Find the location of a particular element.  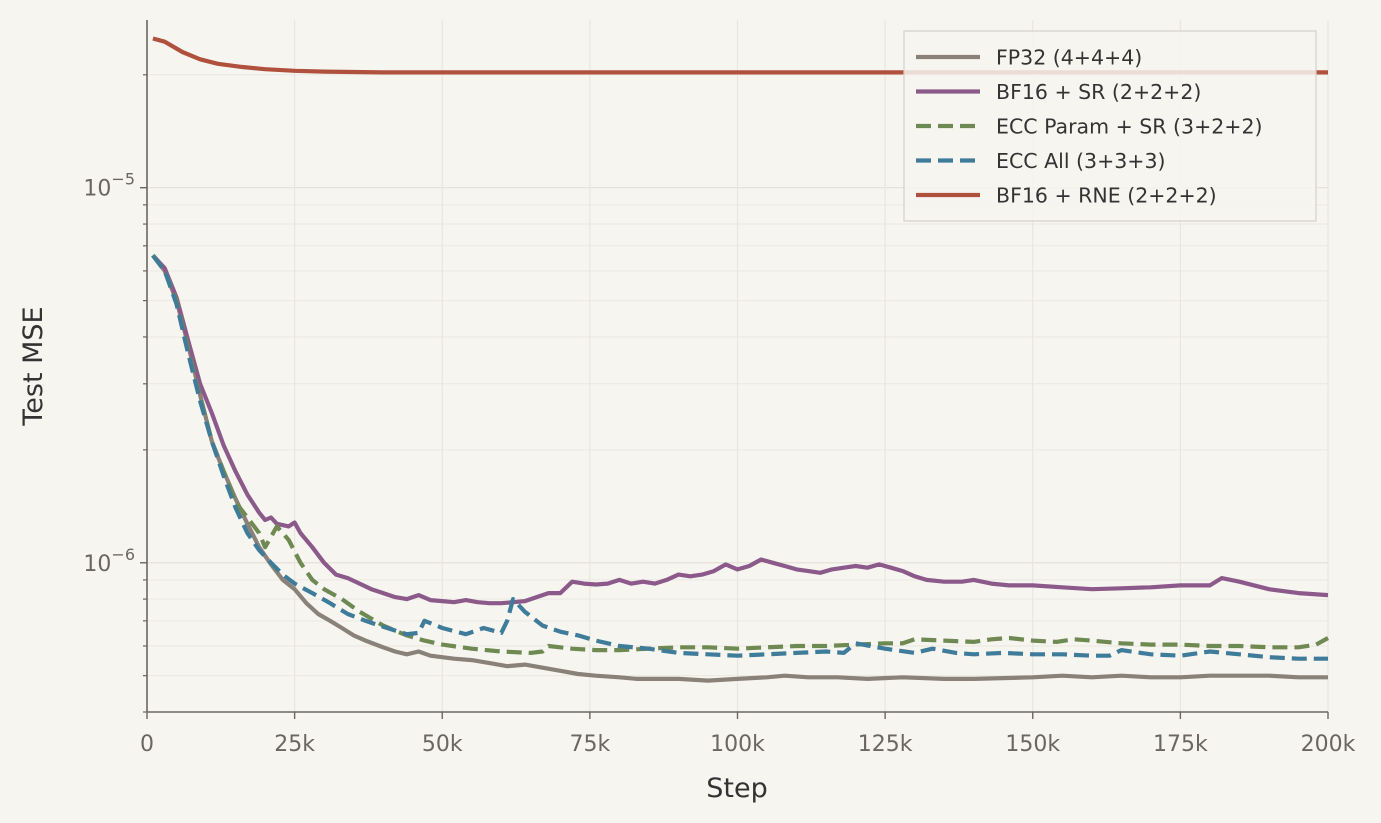

y-tick-label: 10⁻⁶ is located at coordinates (109, 561).